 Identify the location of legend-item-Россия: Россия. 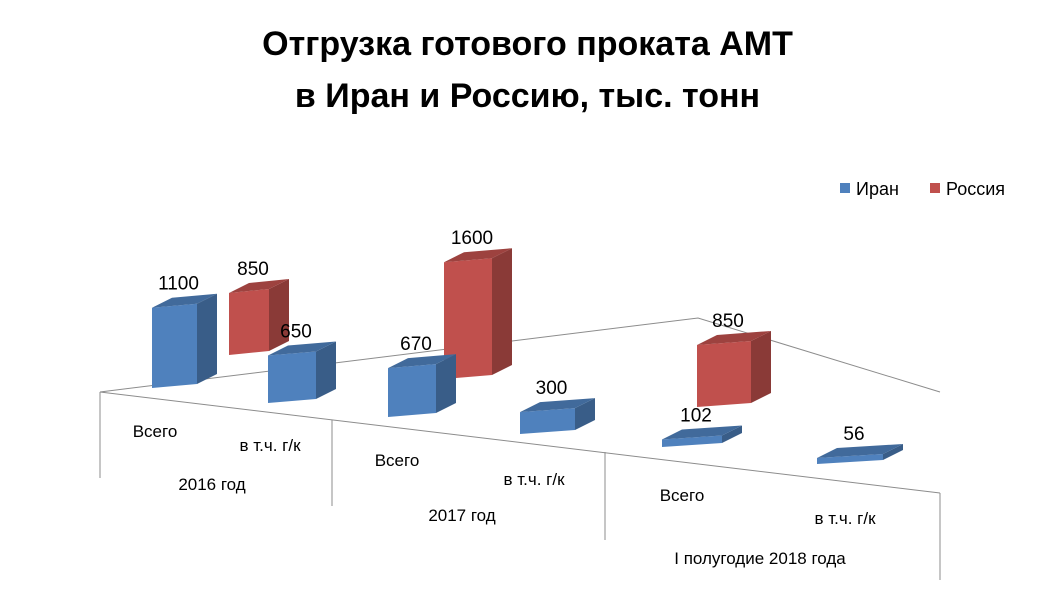
(967, 189).